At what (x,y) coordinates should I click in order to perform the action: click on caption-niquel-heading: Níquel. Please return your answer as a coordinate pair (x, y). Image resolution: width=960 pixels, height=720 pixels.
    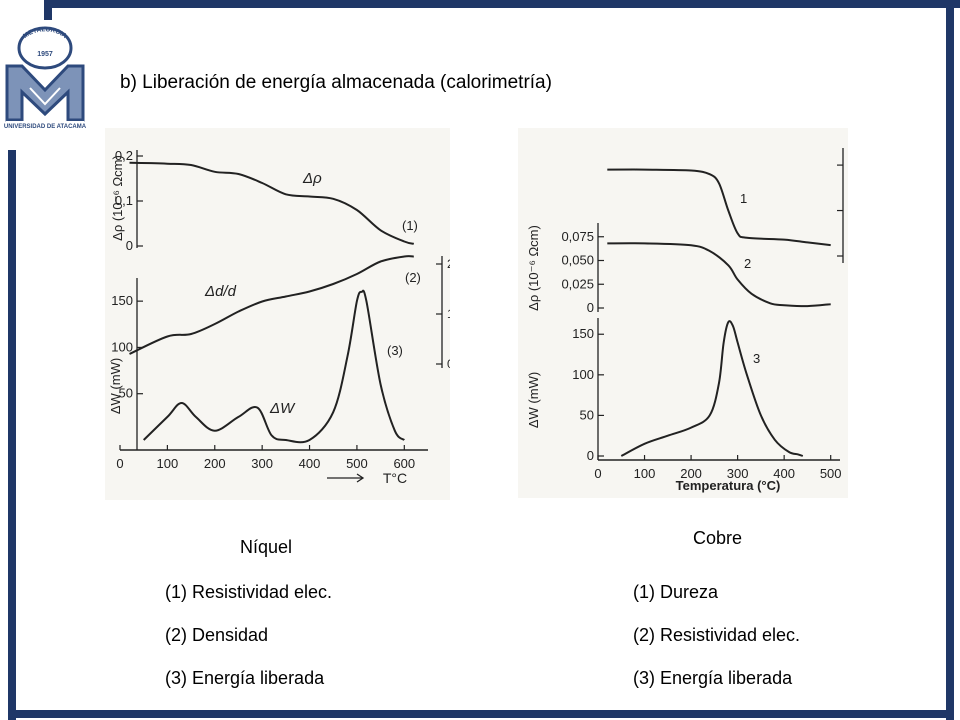
    Looking at the image, I should click on (266, 547).